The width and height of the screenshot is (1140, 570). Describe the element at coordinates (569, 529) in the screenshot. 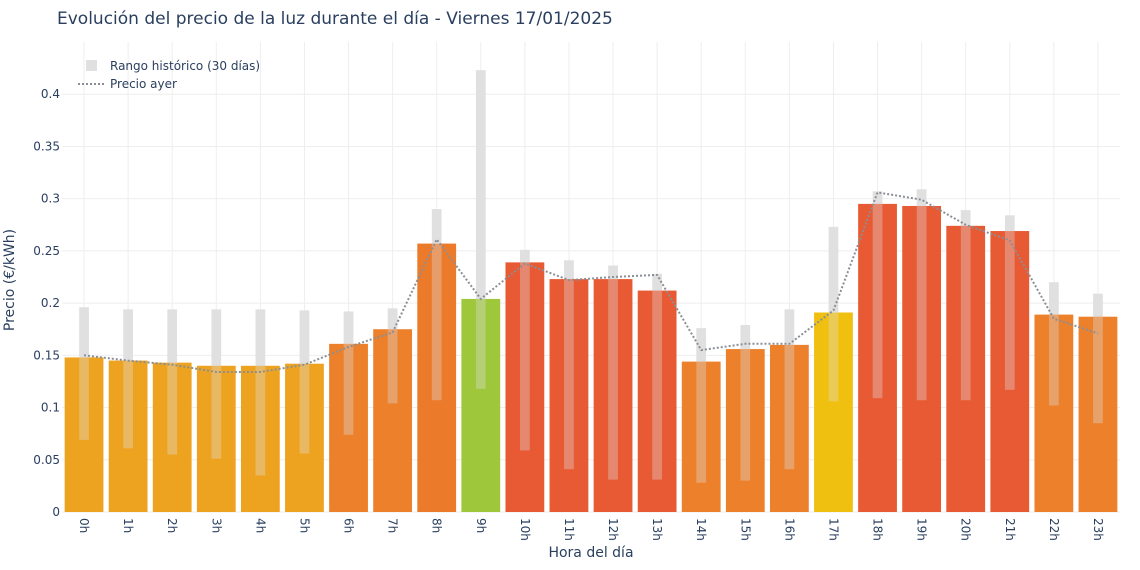

I see `x-tick-label: 11h` at that location.